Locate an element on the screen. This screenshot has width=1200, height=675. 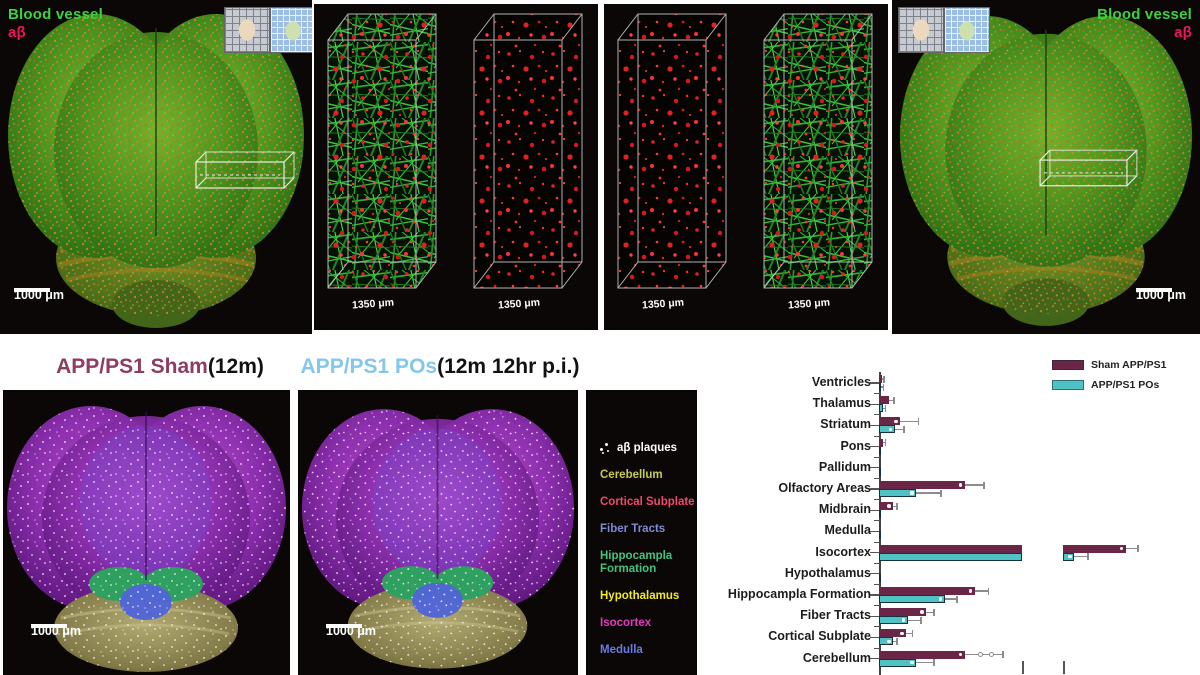
brain-photo-inset-icon is located at coordinates (247, 30).